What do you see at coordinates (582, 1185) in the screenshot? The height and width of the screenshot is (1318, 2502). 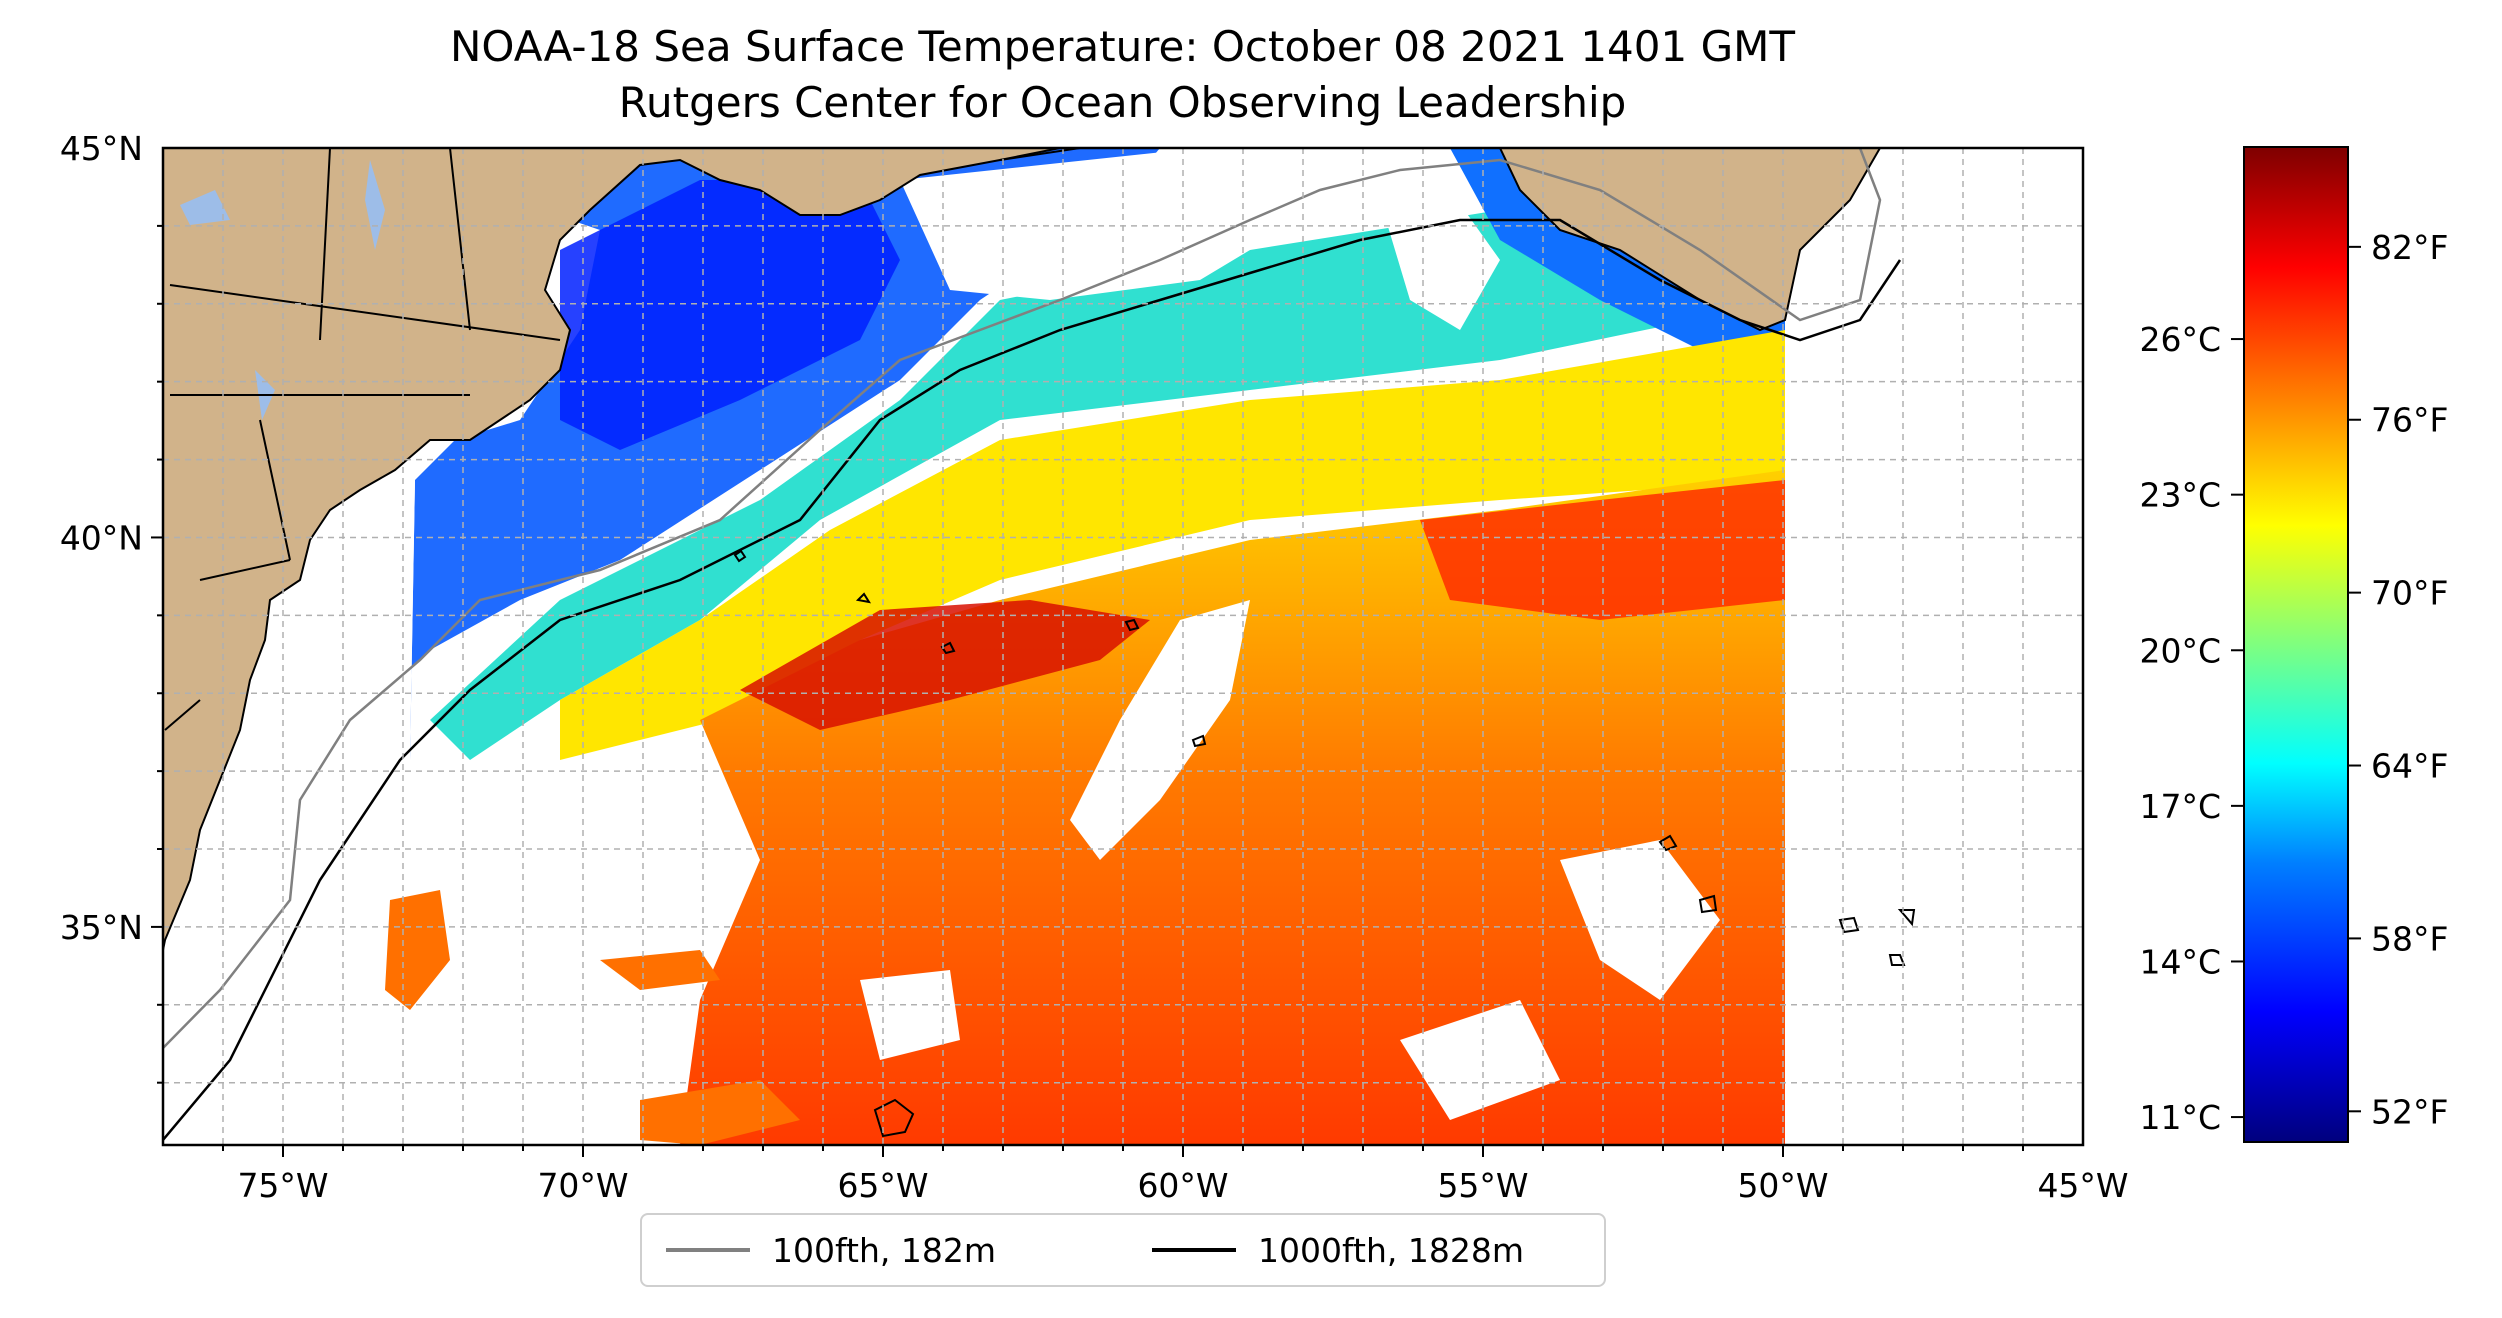 I see `lon-tick-label: 70°W` at bounding box center [582, 1185].